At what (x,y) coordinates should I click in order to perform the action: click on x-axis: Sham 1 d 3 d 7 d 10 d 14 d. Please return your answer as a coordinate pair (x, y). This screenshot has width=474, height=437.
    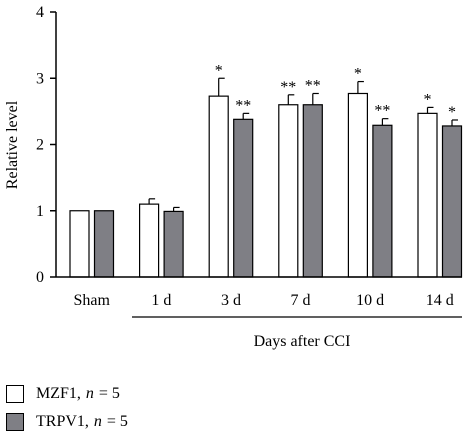
    Looking at the image, I should click on (259, 297).